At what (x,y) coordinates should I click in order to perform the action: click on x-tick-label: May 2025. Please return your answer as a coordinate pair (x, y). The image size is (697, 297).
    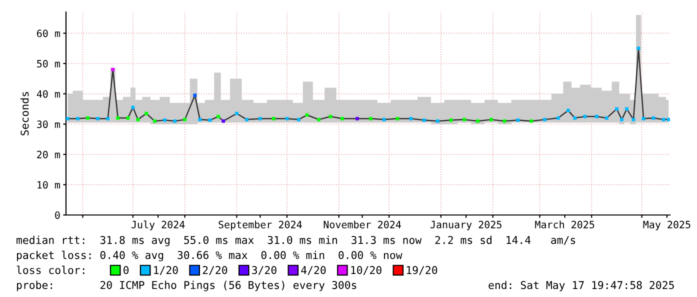
    Looking at the image, I should click on (666, 225).